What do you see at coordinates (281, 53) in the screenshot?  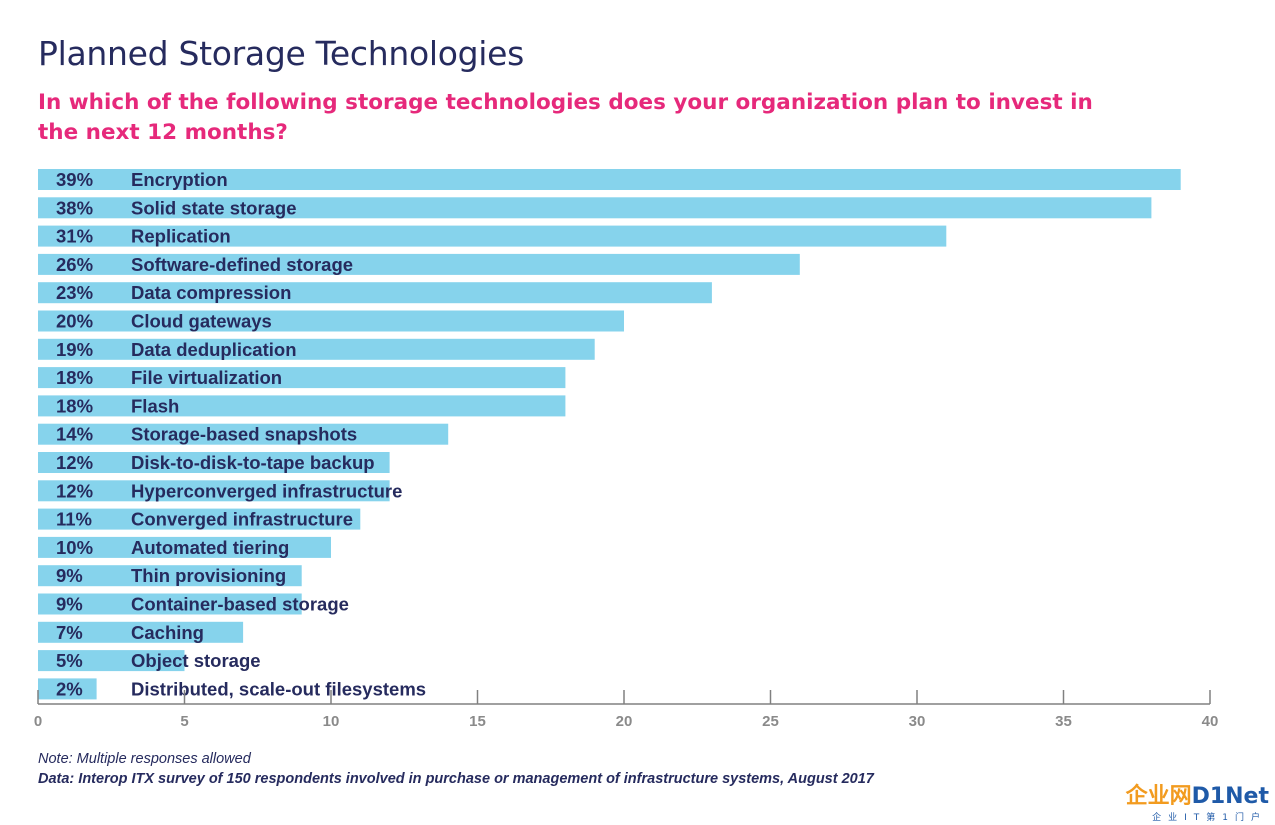 I see `chart-title: Planned Storage Technologies` at bounding box center [281, 53].